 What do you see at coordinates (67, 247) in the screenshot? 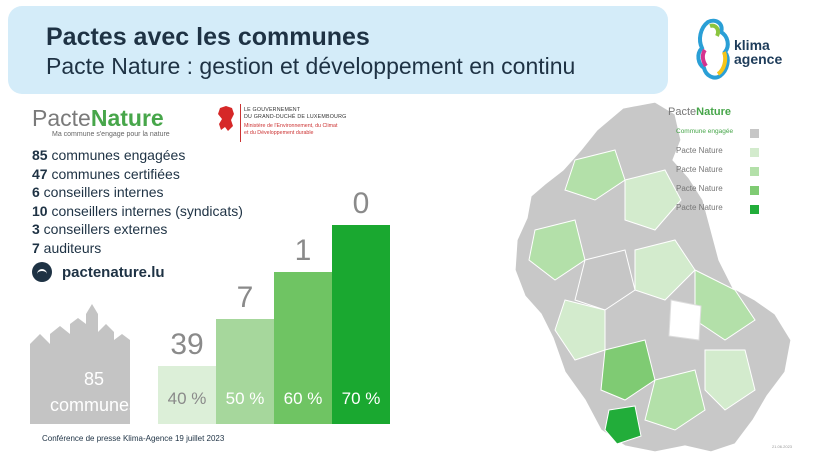
I see `stat-item: 7 auditeurs` at bounding box center [67, 247].